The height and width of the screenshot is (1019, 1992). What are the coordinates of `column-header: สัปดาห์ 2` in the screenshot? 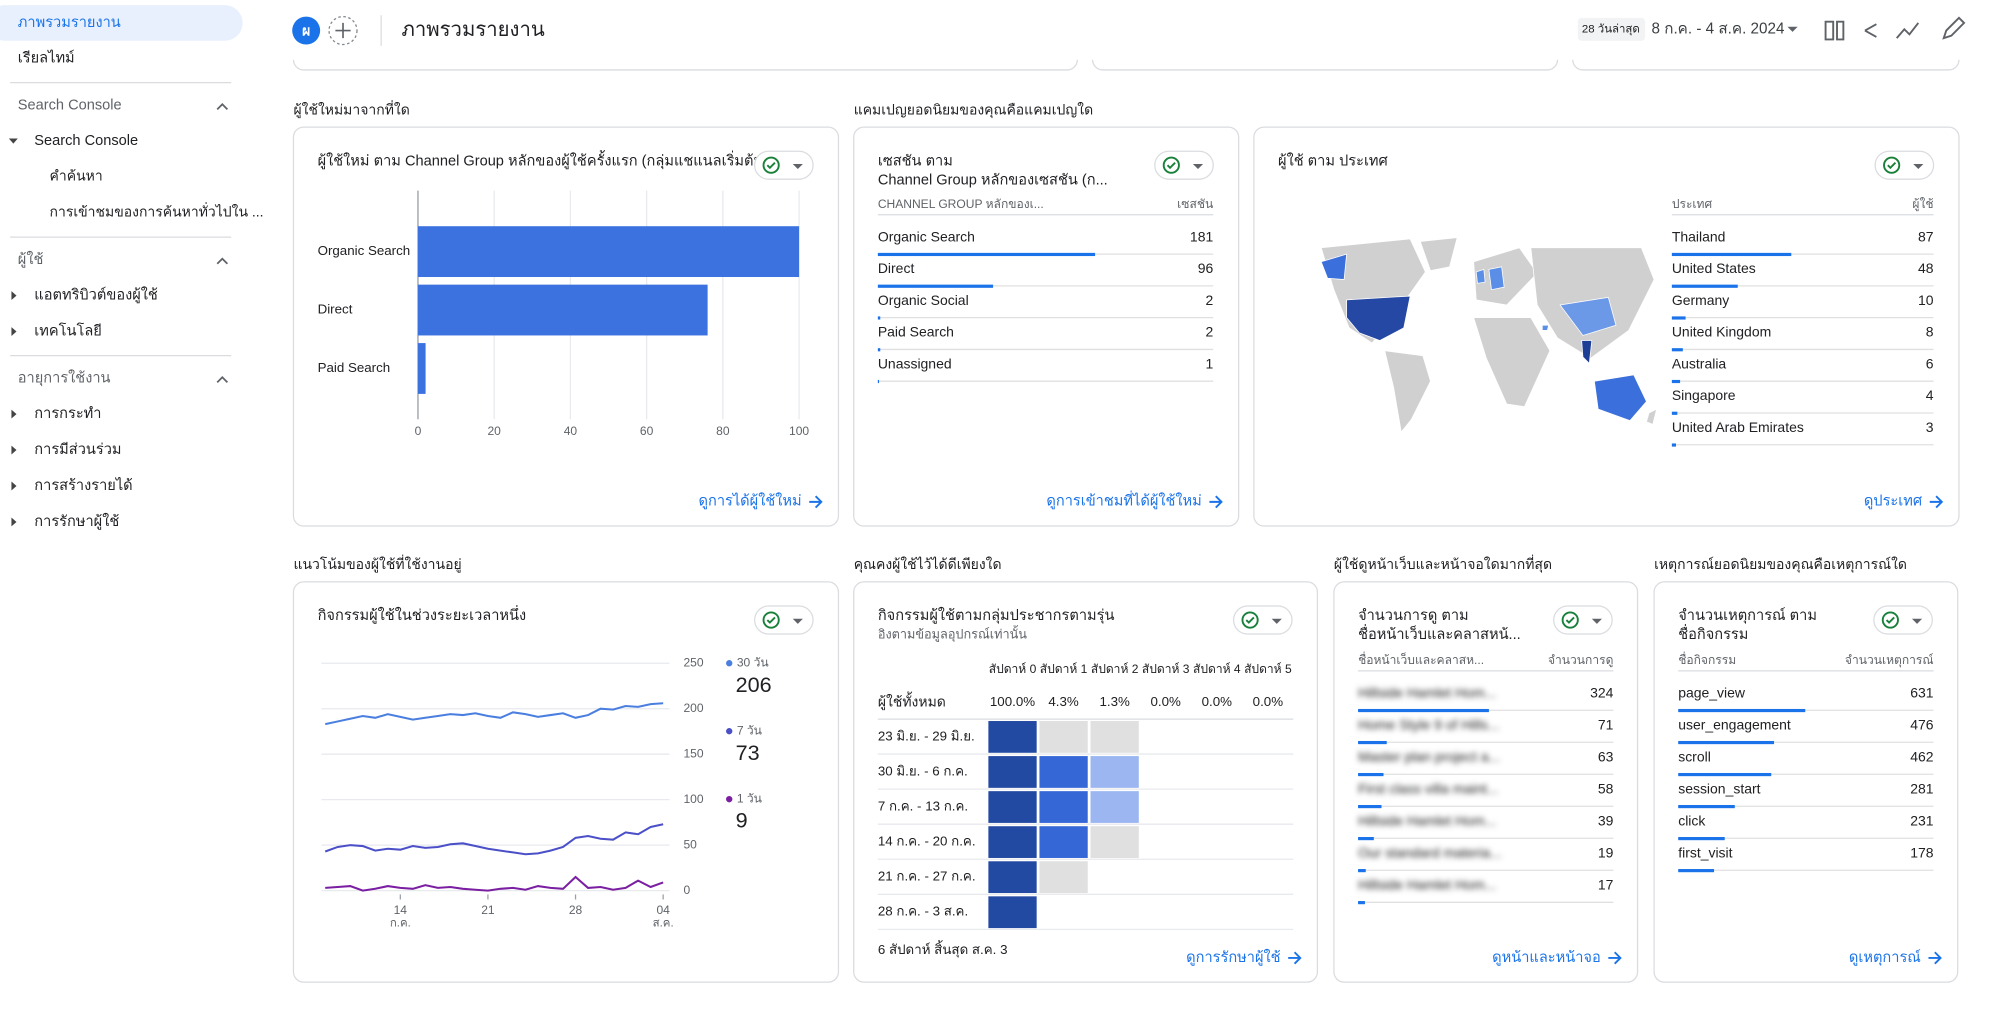 It's located at (1115, 669).